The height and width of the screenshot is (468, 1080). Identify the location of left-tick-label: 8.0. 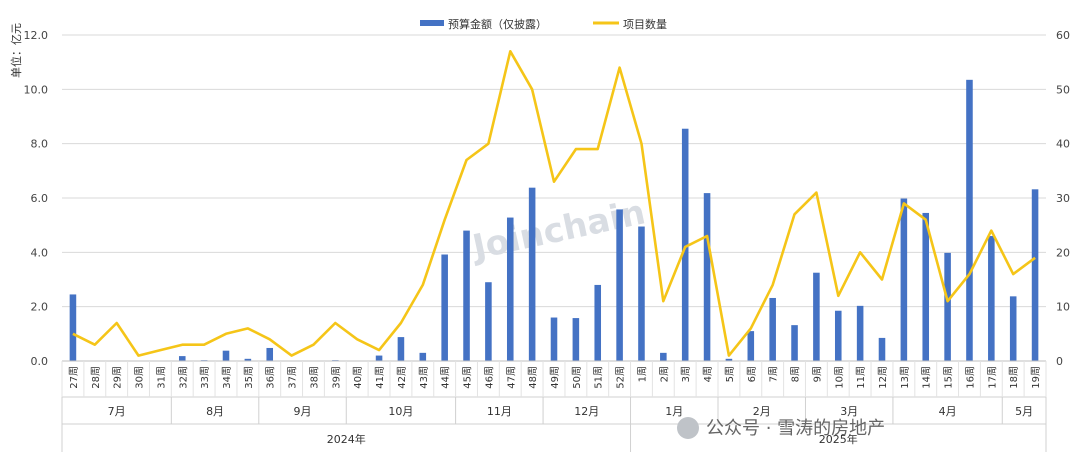
(40, 144).